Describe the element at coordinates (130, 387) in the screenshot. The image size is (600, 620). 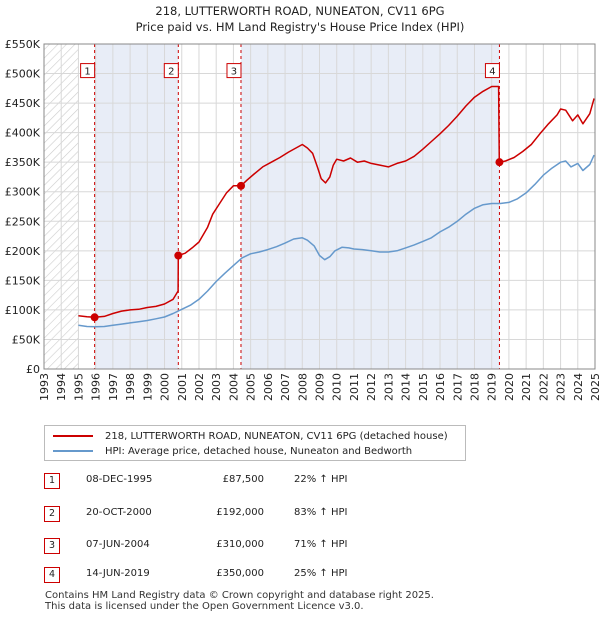
I see `x-tick-label: 1998` at that location.